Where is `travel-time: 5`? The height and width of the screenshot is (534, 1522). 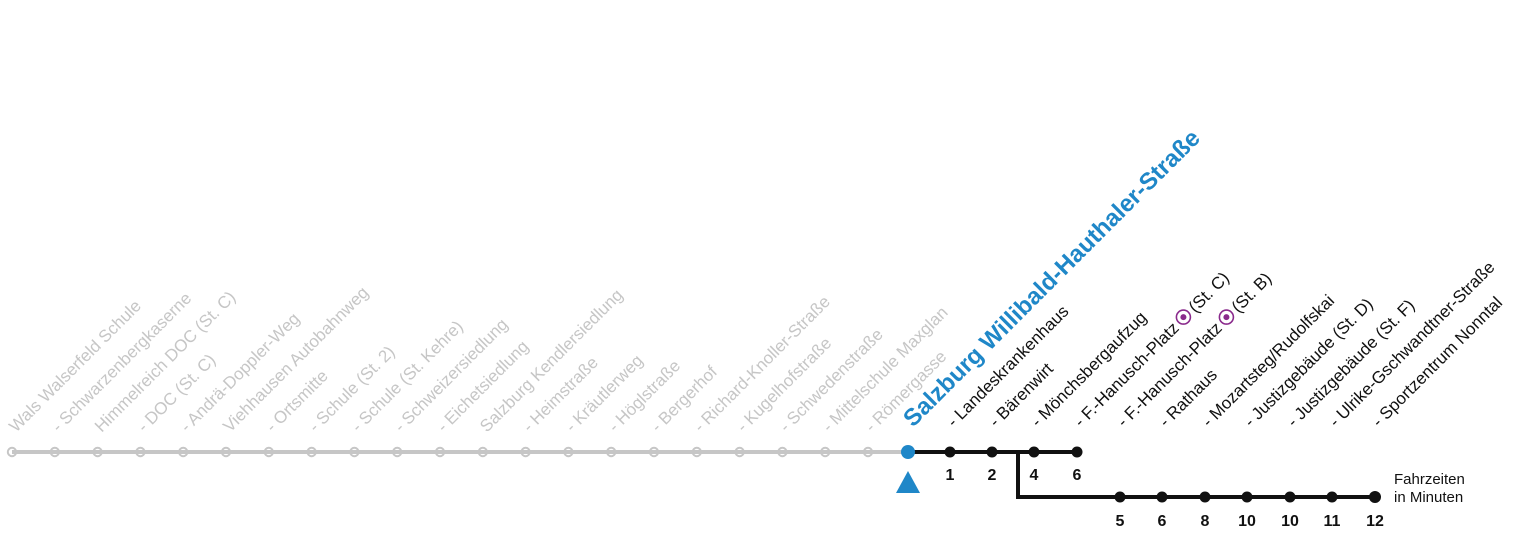 travel-time: 5 is located at coordinates (1120, 521).